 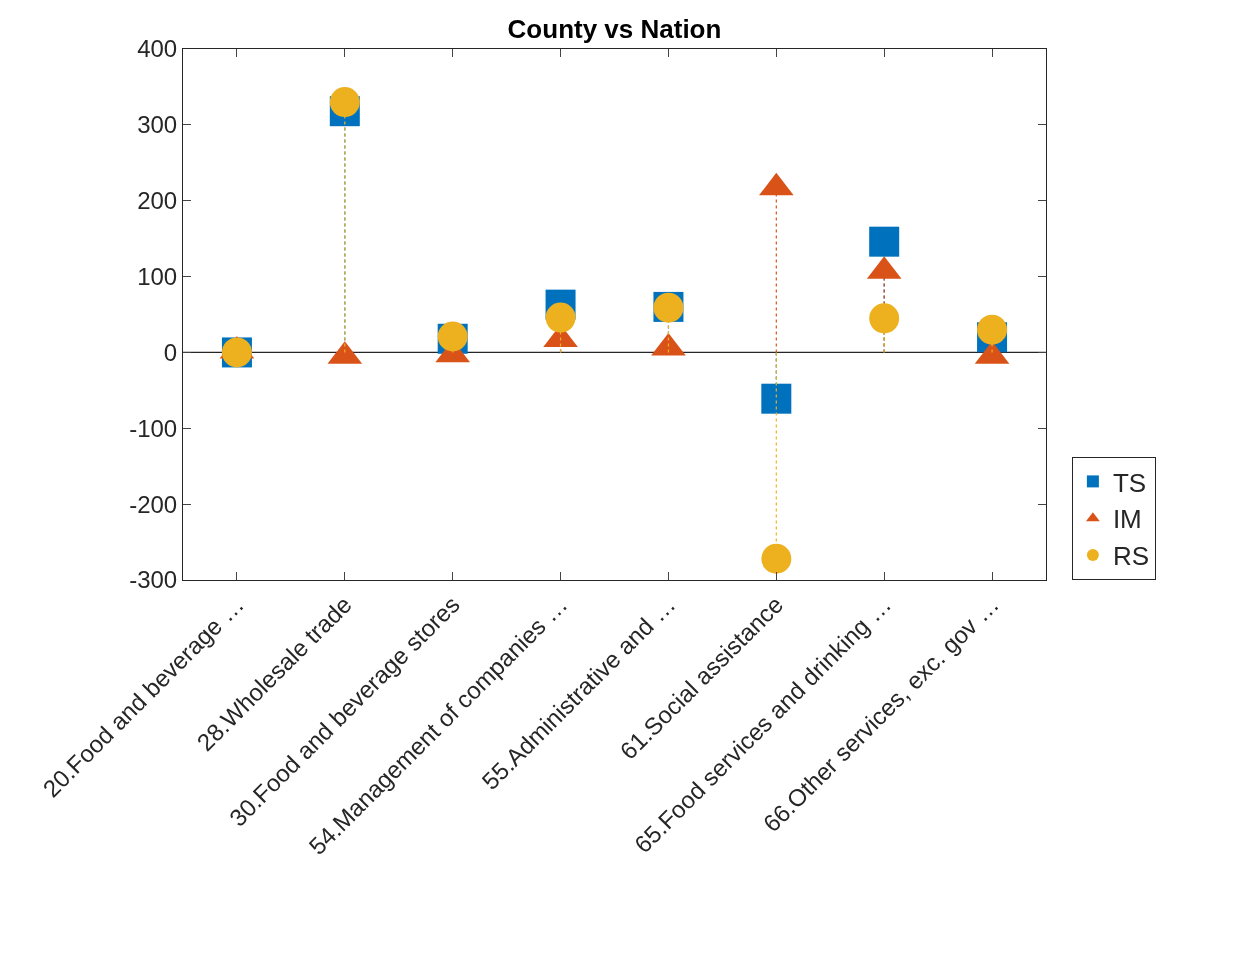 I want to click on y-tick-label: 100, so click(x=157, y=276).